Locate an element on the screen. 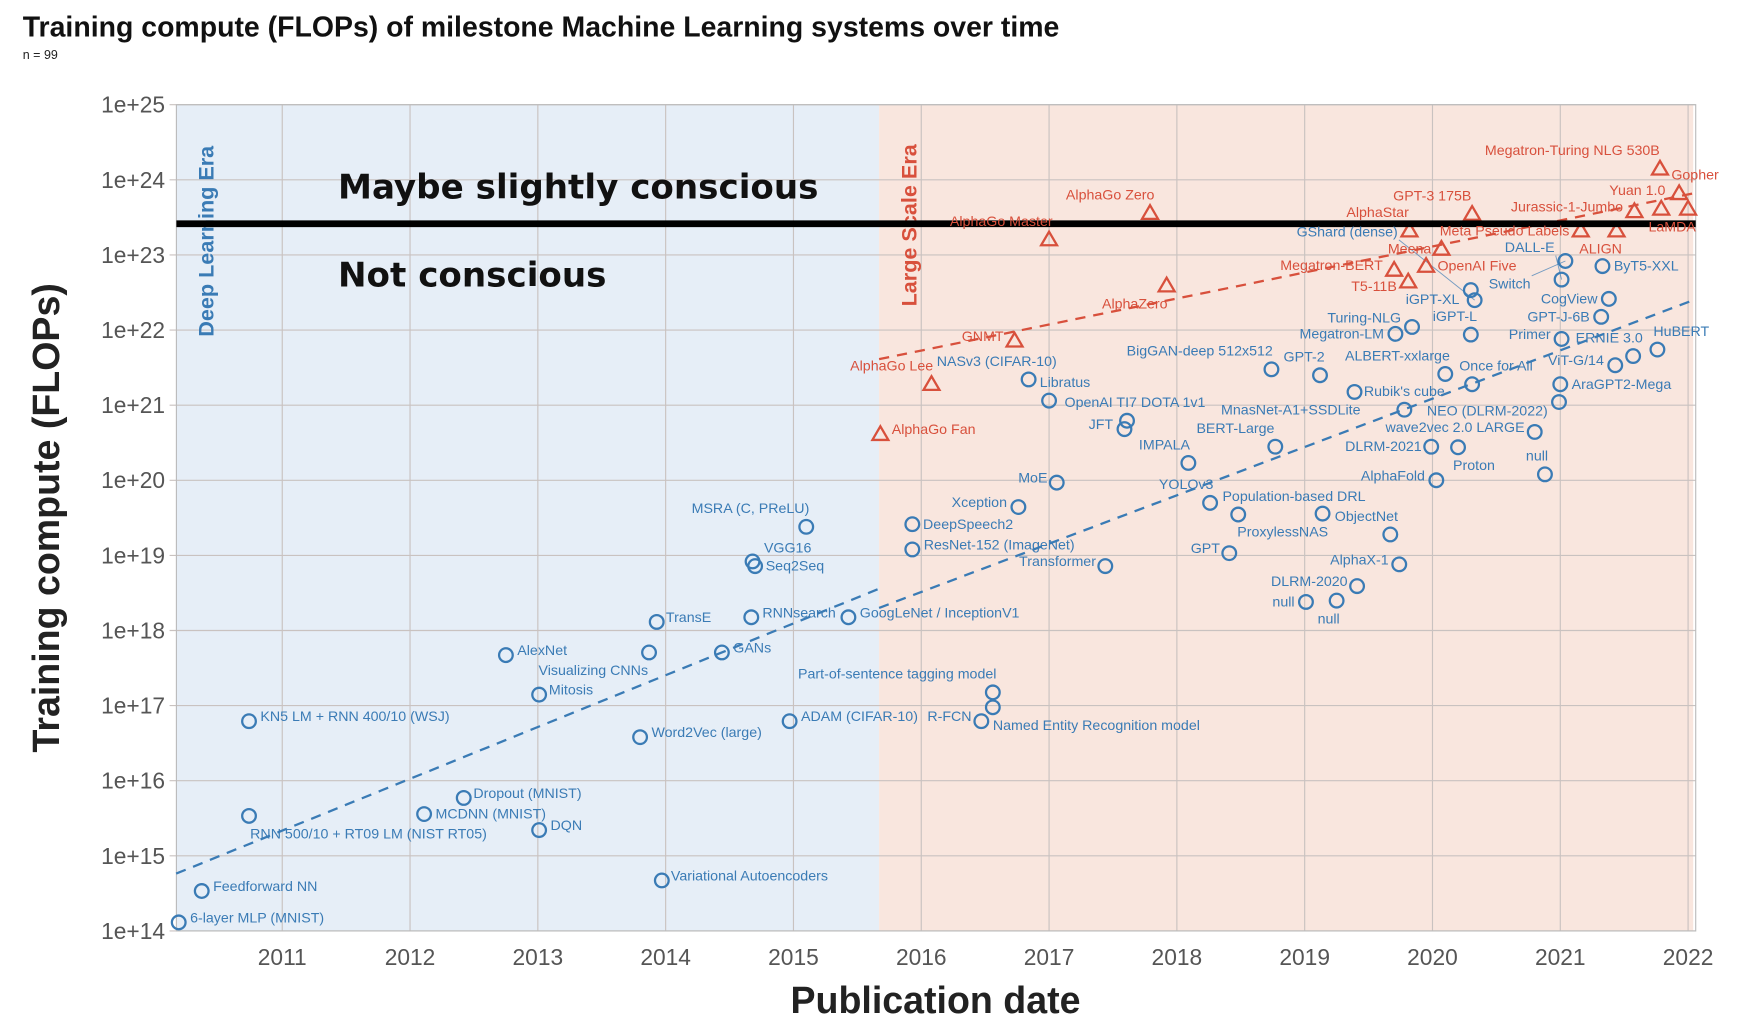 The image size is (1764, 1022). x-tick-label: 2016 is located at coordinates (921, 957).